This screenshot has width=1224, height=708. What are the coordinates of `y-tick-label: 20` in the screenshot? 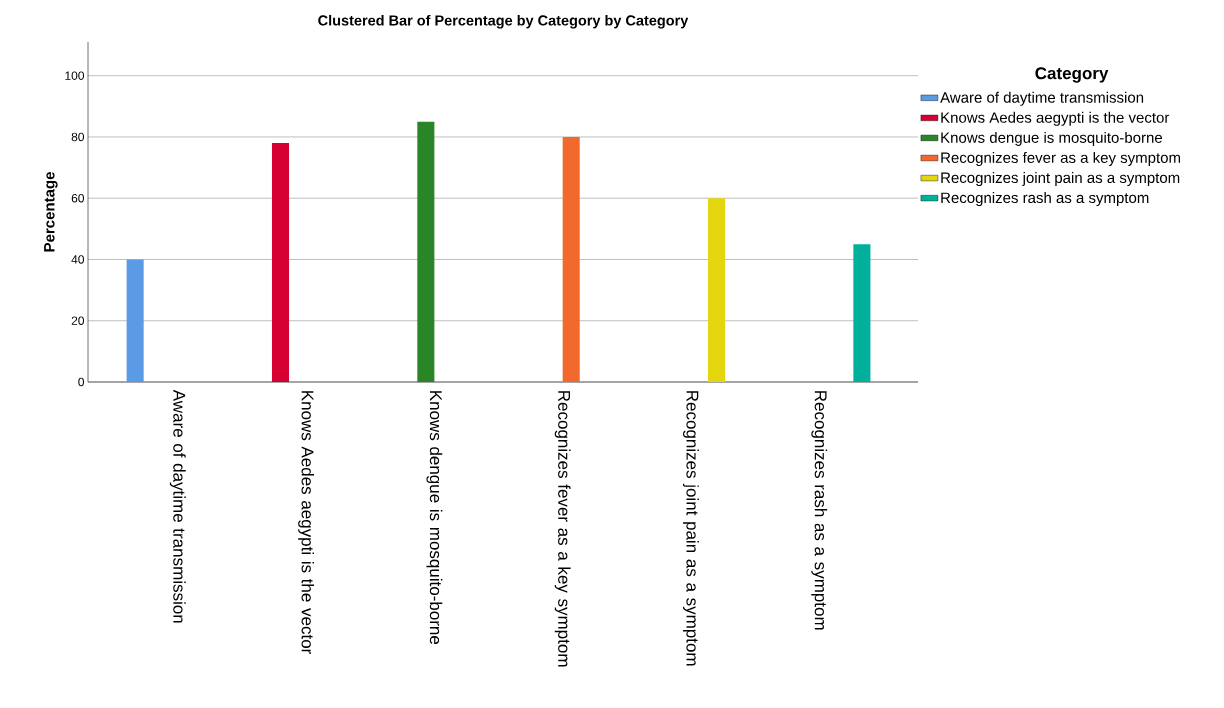 It's located at (78, 320).